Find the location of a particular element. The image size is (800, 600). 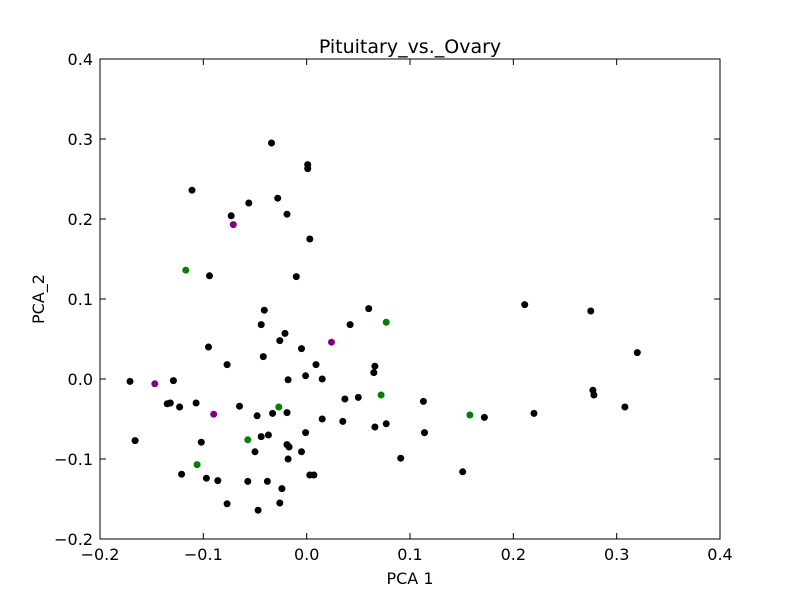

x-tick-label: 0.1 is located at coordinates (409, 554).